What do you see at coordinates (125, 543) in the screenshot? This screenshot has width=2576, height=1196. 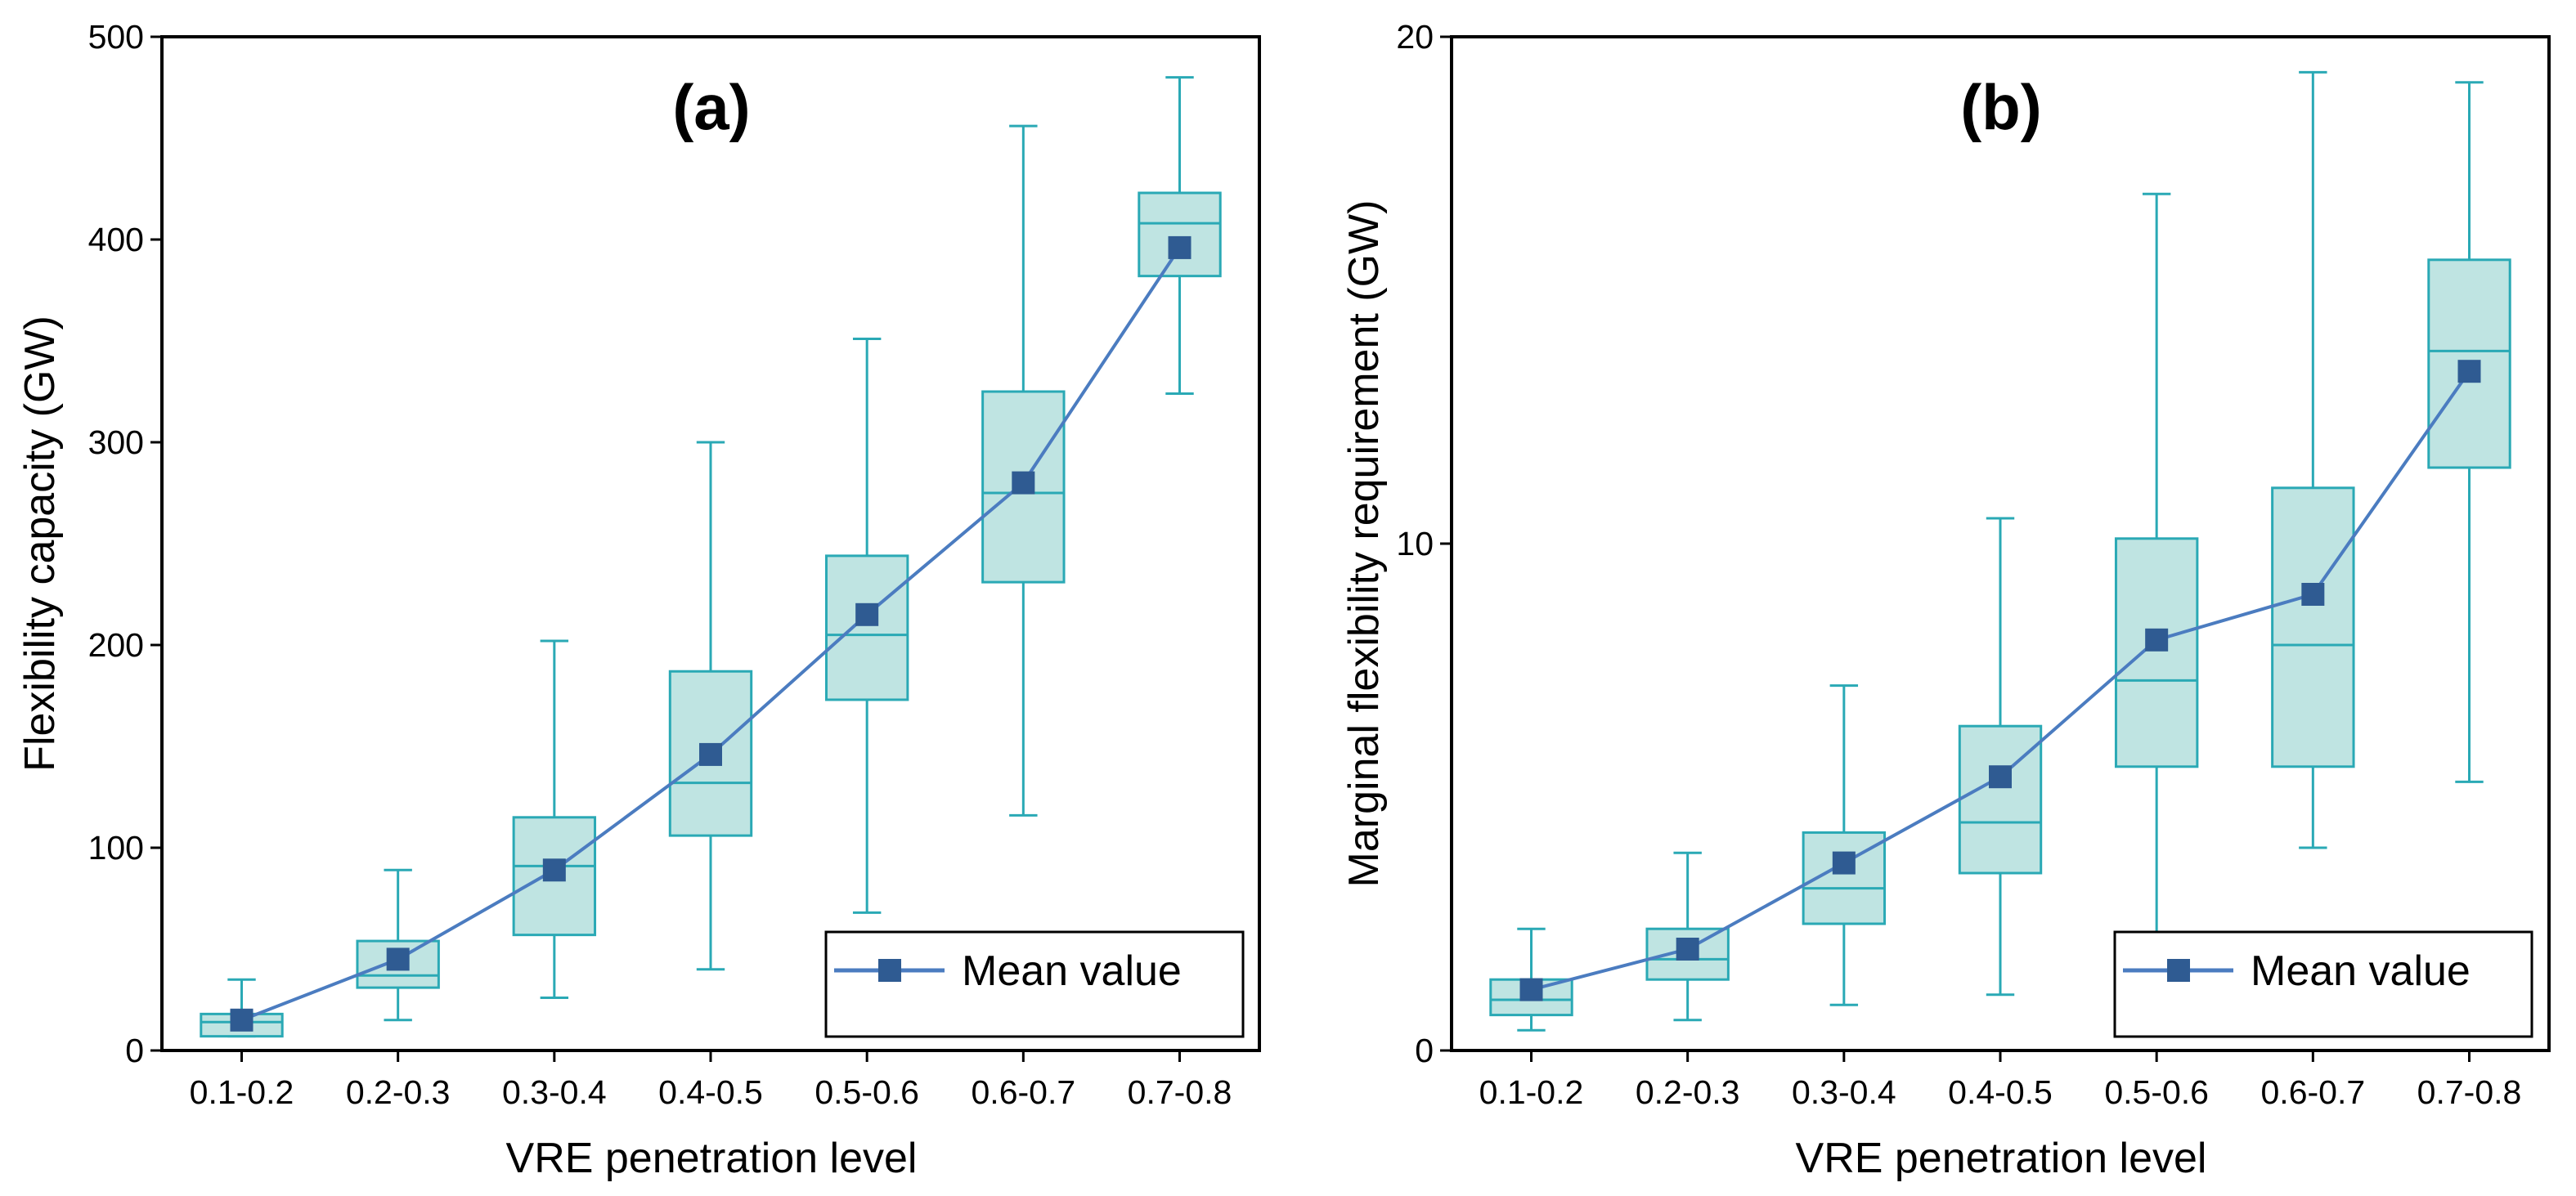 I see `y-axis: 0 100 200 300 400 500` at bounding box center [125, 543].